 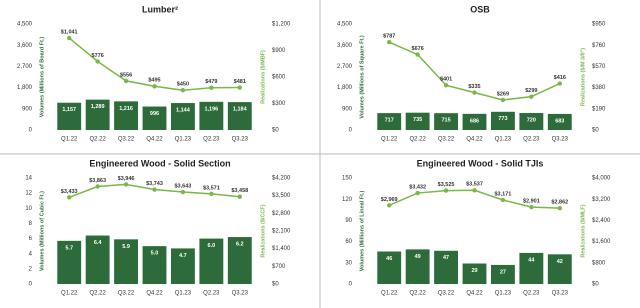 I want to click on y-axis-title: Volumes (Millions of Lineal Ft.), so click(x=362, y=231).